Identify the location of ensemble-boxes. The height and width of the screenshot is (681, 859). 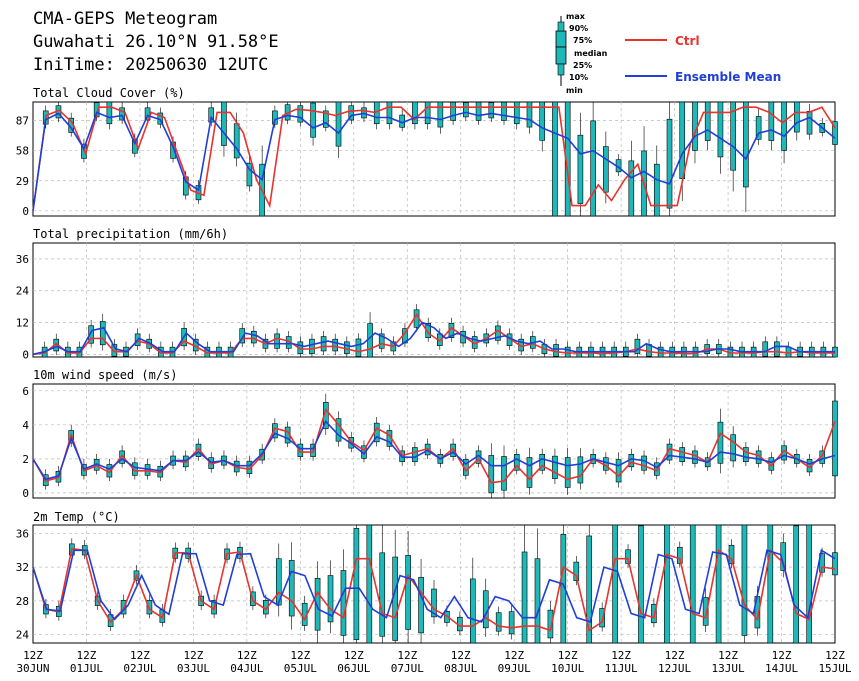
(439, 331).